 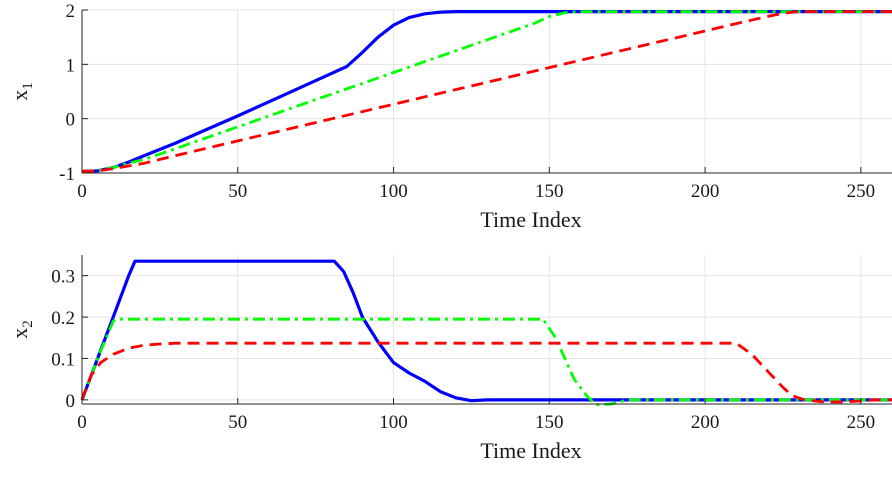 I want to click on y-tick-label: 0.3, so click(x=63, y=277).